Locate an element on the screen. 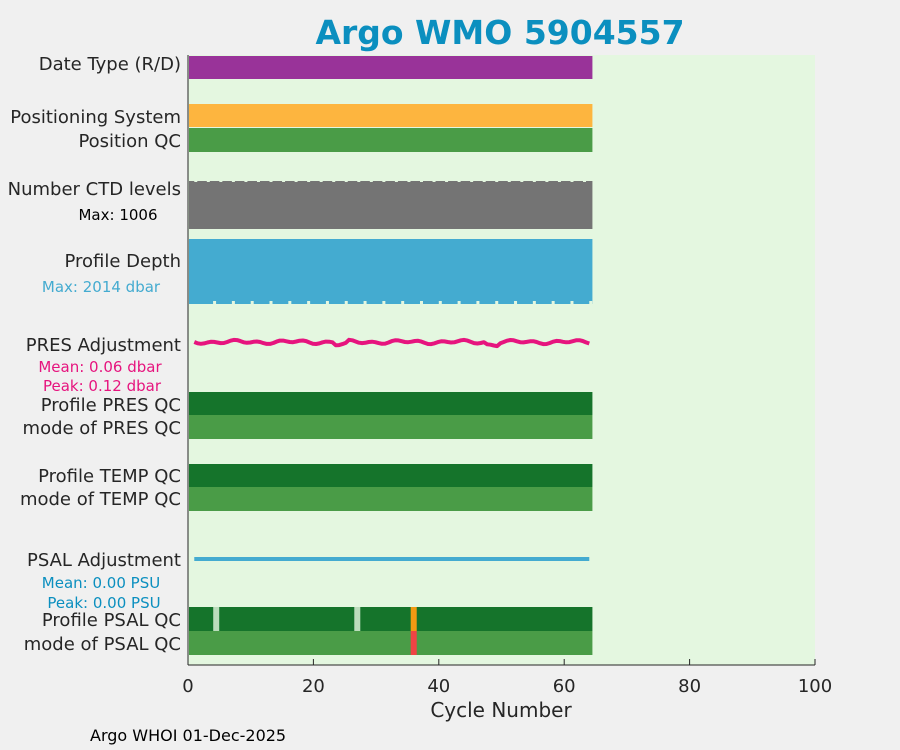 This screenshot has width=900, height=750. annotation-depth-max: Max: 2014 dbar is located at coordinates (101, 287).